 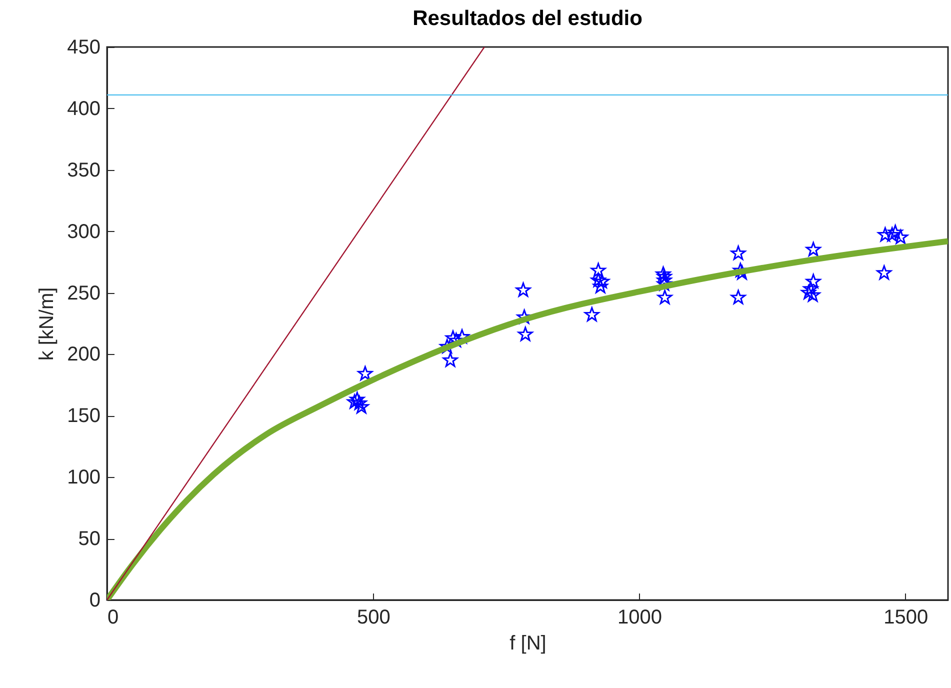 What do you see at coordinates (83, 109) in the screenshot?
I see `y-tick-label: 400` at bounding box center [83, 109].